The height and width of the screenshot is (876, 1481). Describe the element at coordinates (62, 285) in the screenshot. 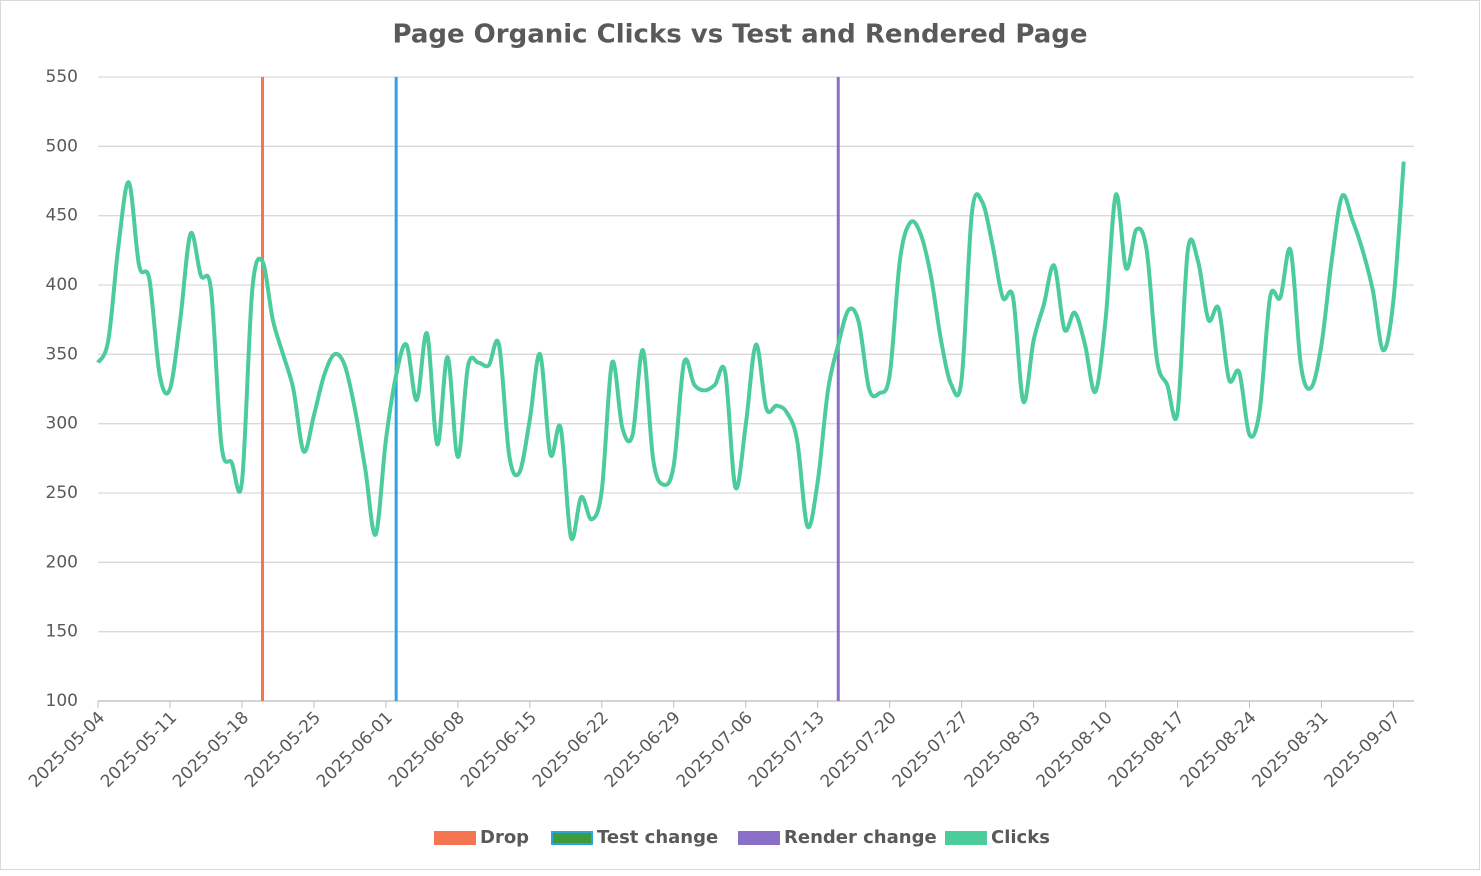

I see `y-tick-label: 400` at that location.